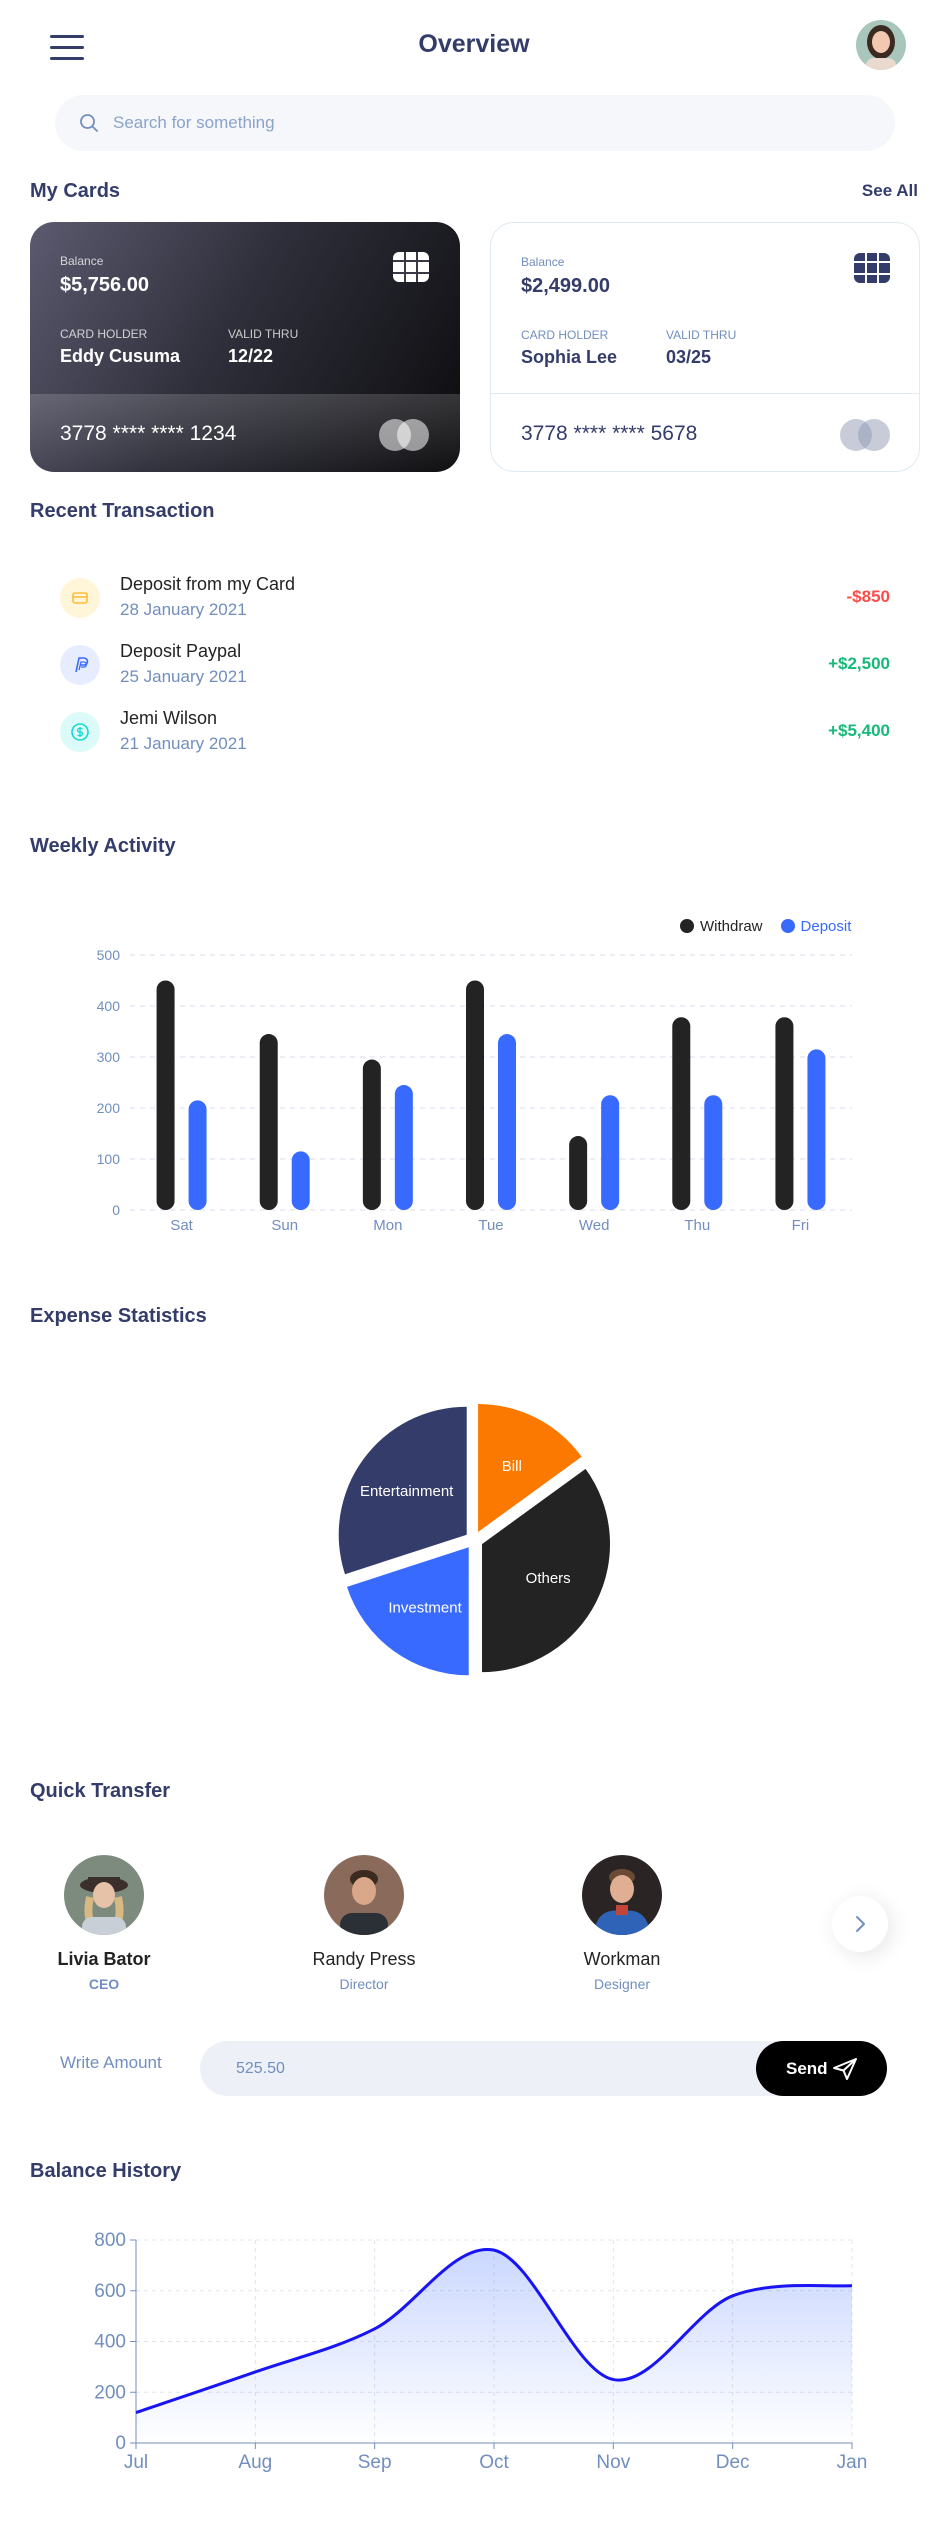 The image size is (948, 2538). Describe the element at coordinates (103, 846) in the screenshot. I see `weekly-activity-title: Weekly Activity` at that location.